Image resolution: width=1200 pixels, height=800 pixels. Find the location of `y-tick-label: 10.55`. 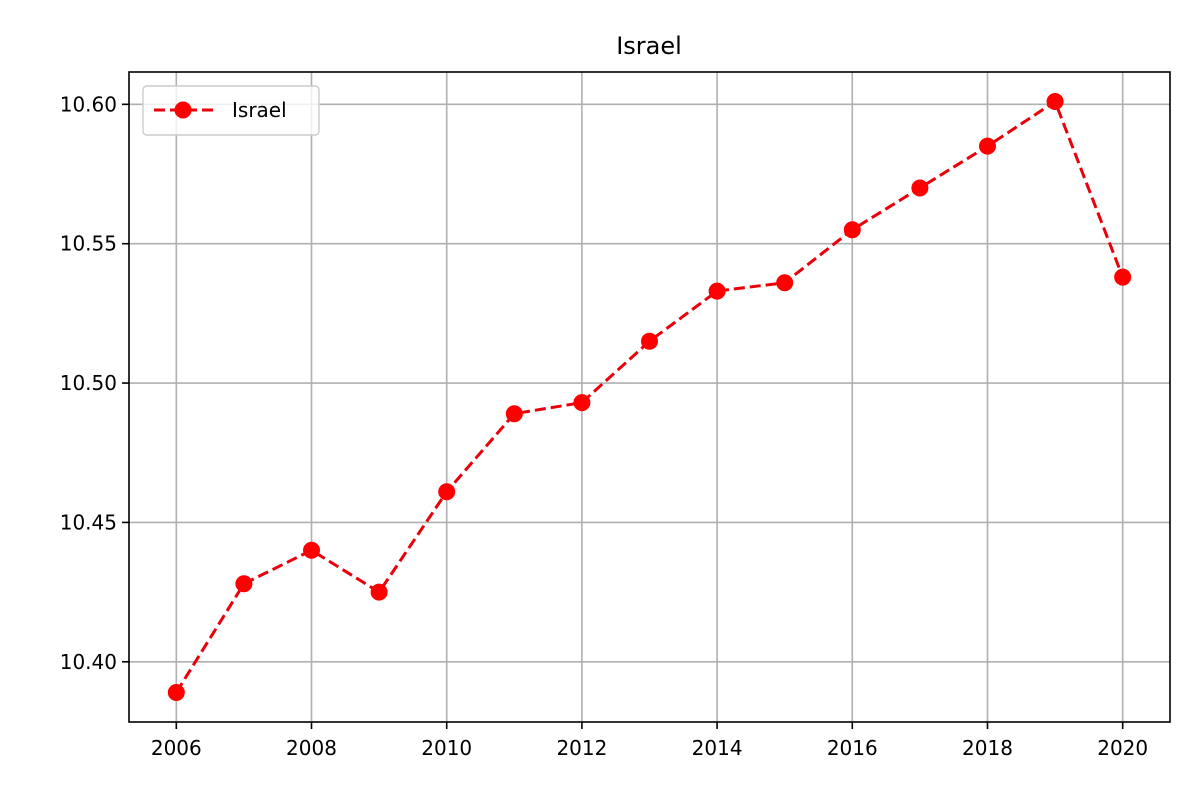

y-tick-label: 10.55 is located at coordinates (88, 244).